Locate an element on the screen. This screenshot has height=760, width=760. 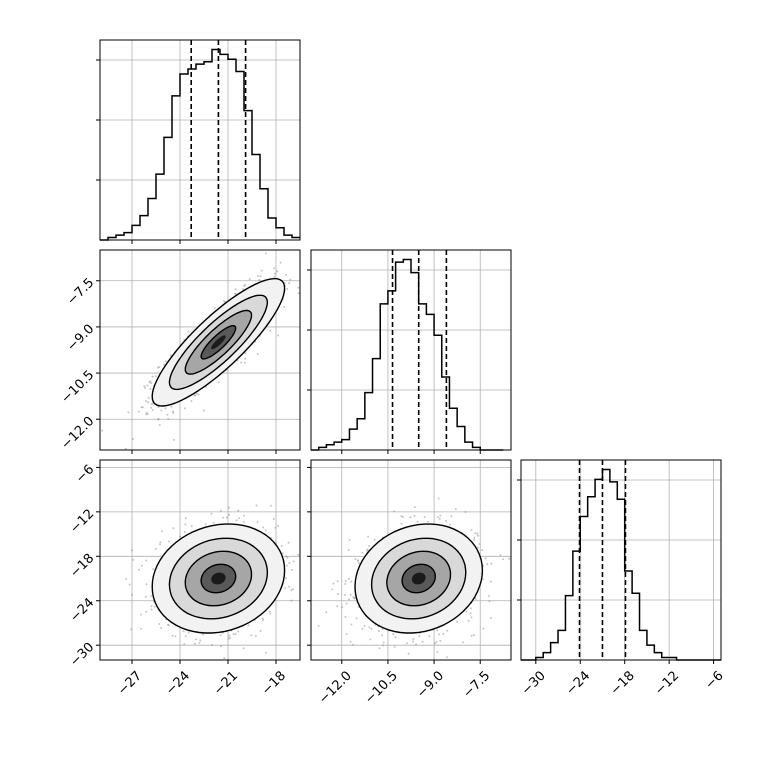
histogram-step-line is located at coordinates (621, 564).